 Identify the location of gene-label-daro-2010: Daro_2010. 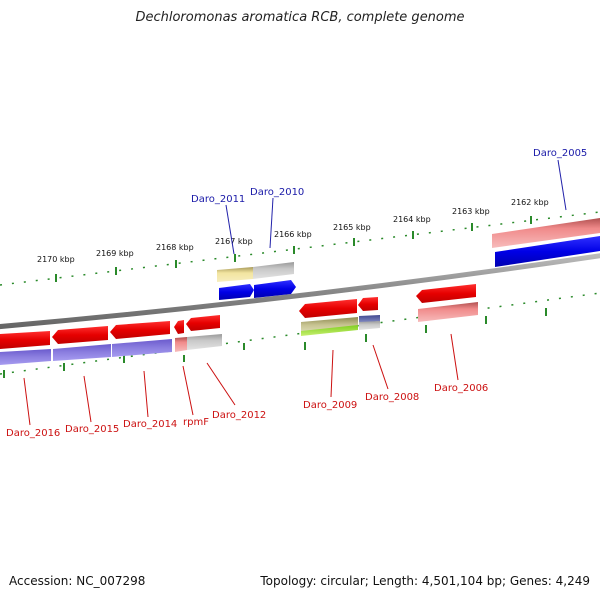
(277, 192).